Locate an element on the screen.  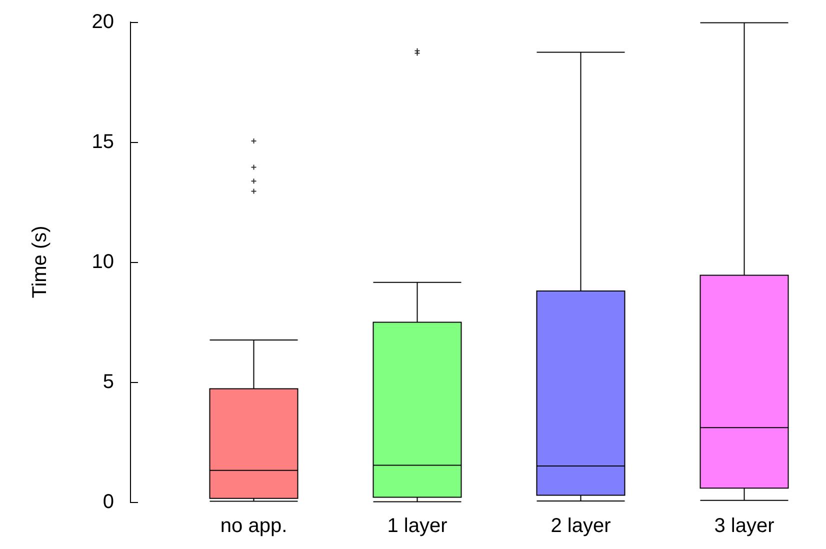
y-tick-label: 5 is located at coordinates (108, 382).